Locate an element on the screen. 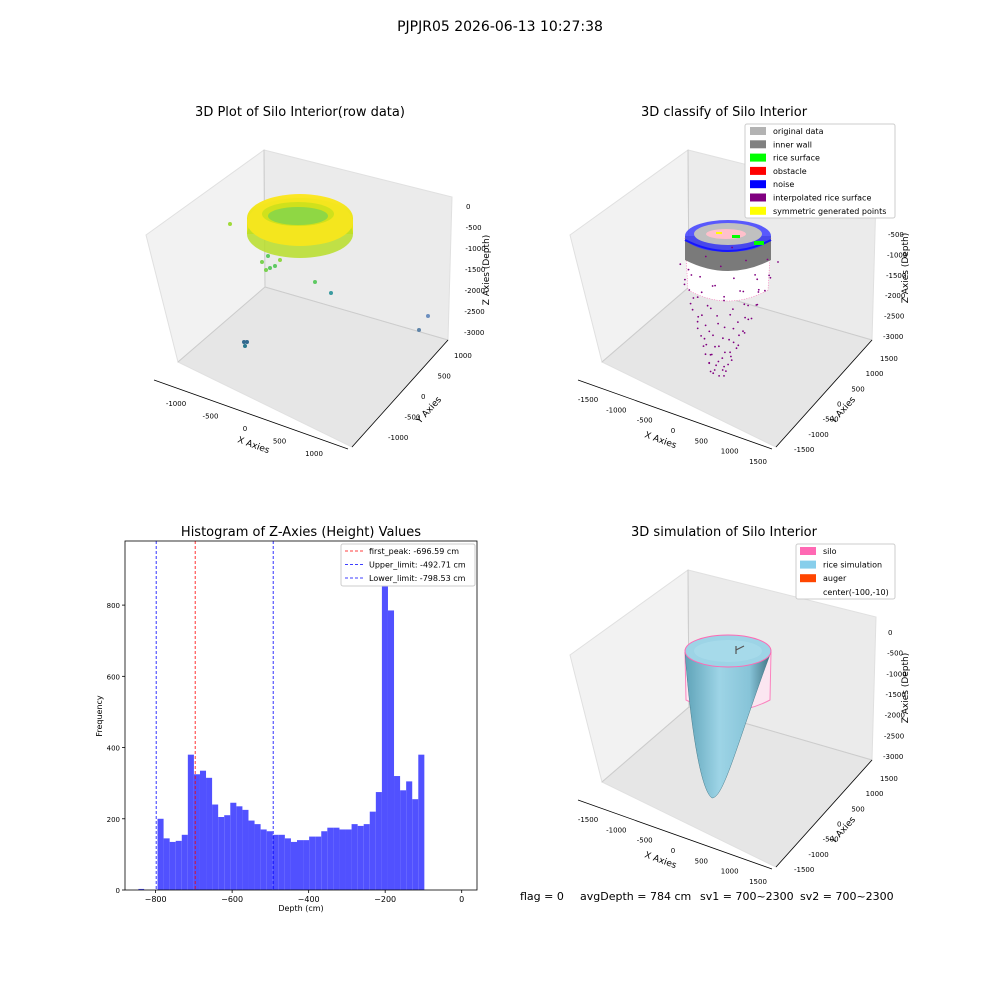  simulation-silo-and-surface is located at coordinates (728, 716).